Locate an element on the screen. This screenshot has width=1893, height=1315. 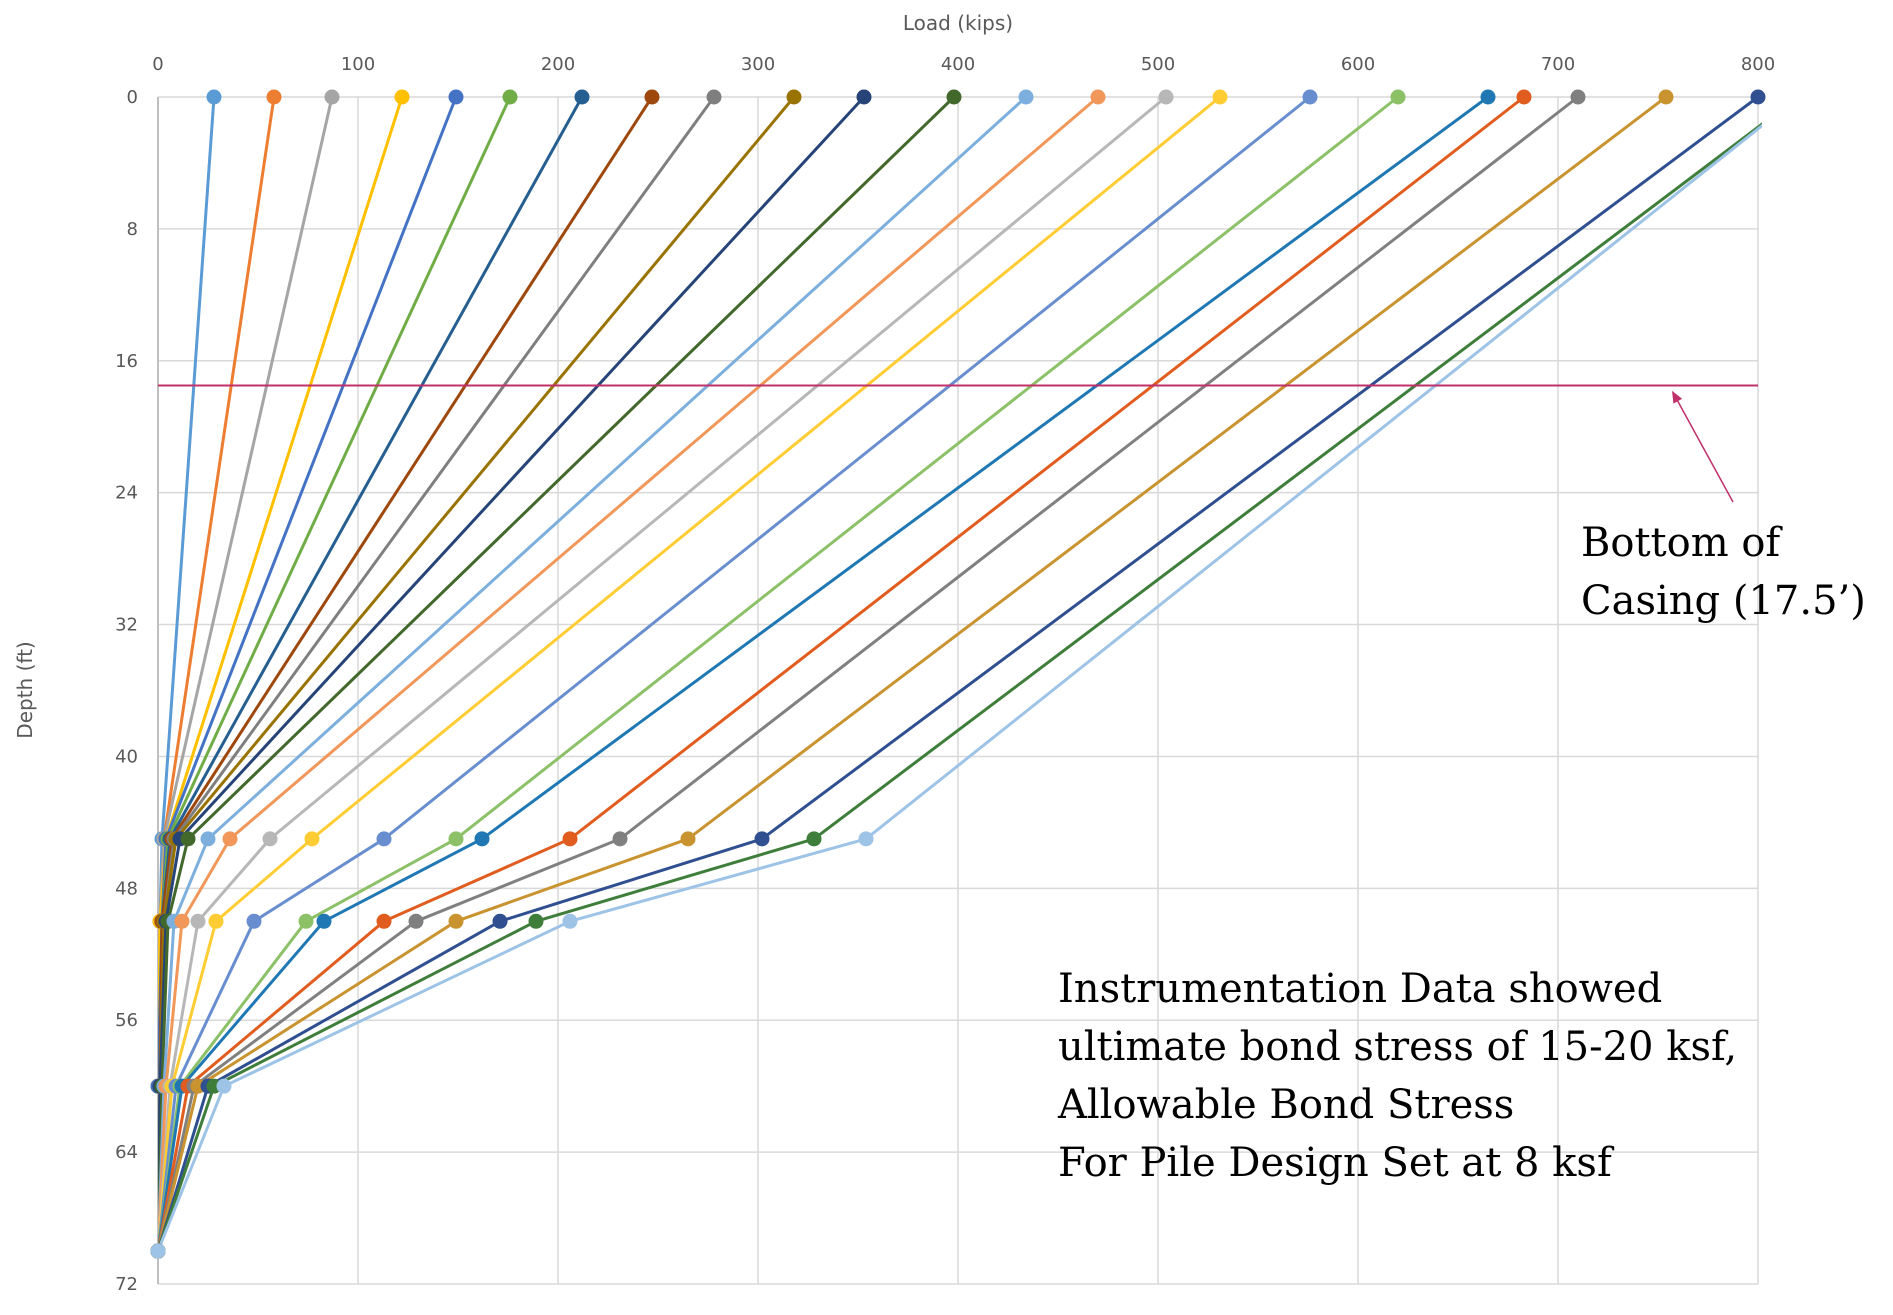
text-line: For Pile Design Set at 8 ksf is located at coordinates (1336, 1163).